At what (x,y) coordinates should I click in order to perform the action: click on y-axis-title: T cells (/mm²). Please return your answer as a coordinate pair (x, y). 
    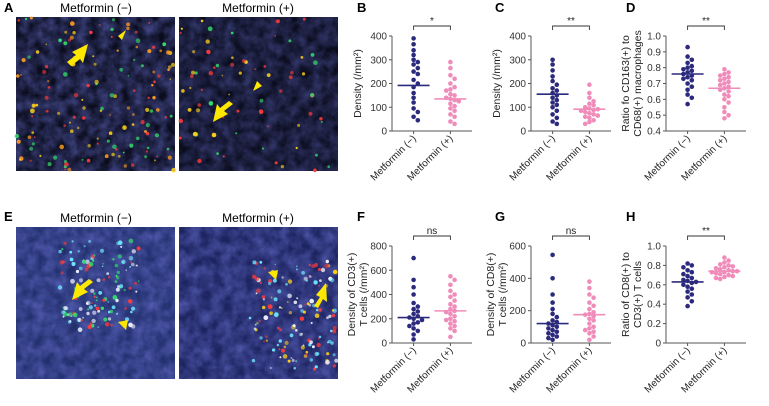
    Looking at the image, I should click on (503, 295).